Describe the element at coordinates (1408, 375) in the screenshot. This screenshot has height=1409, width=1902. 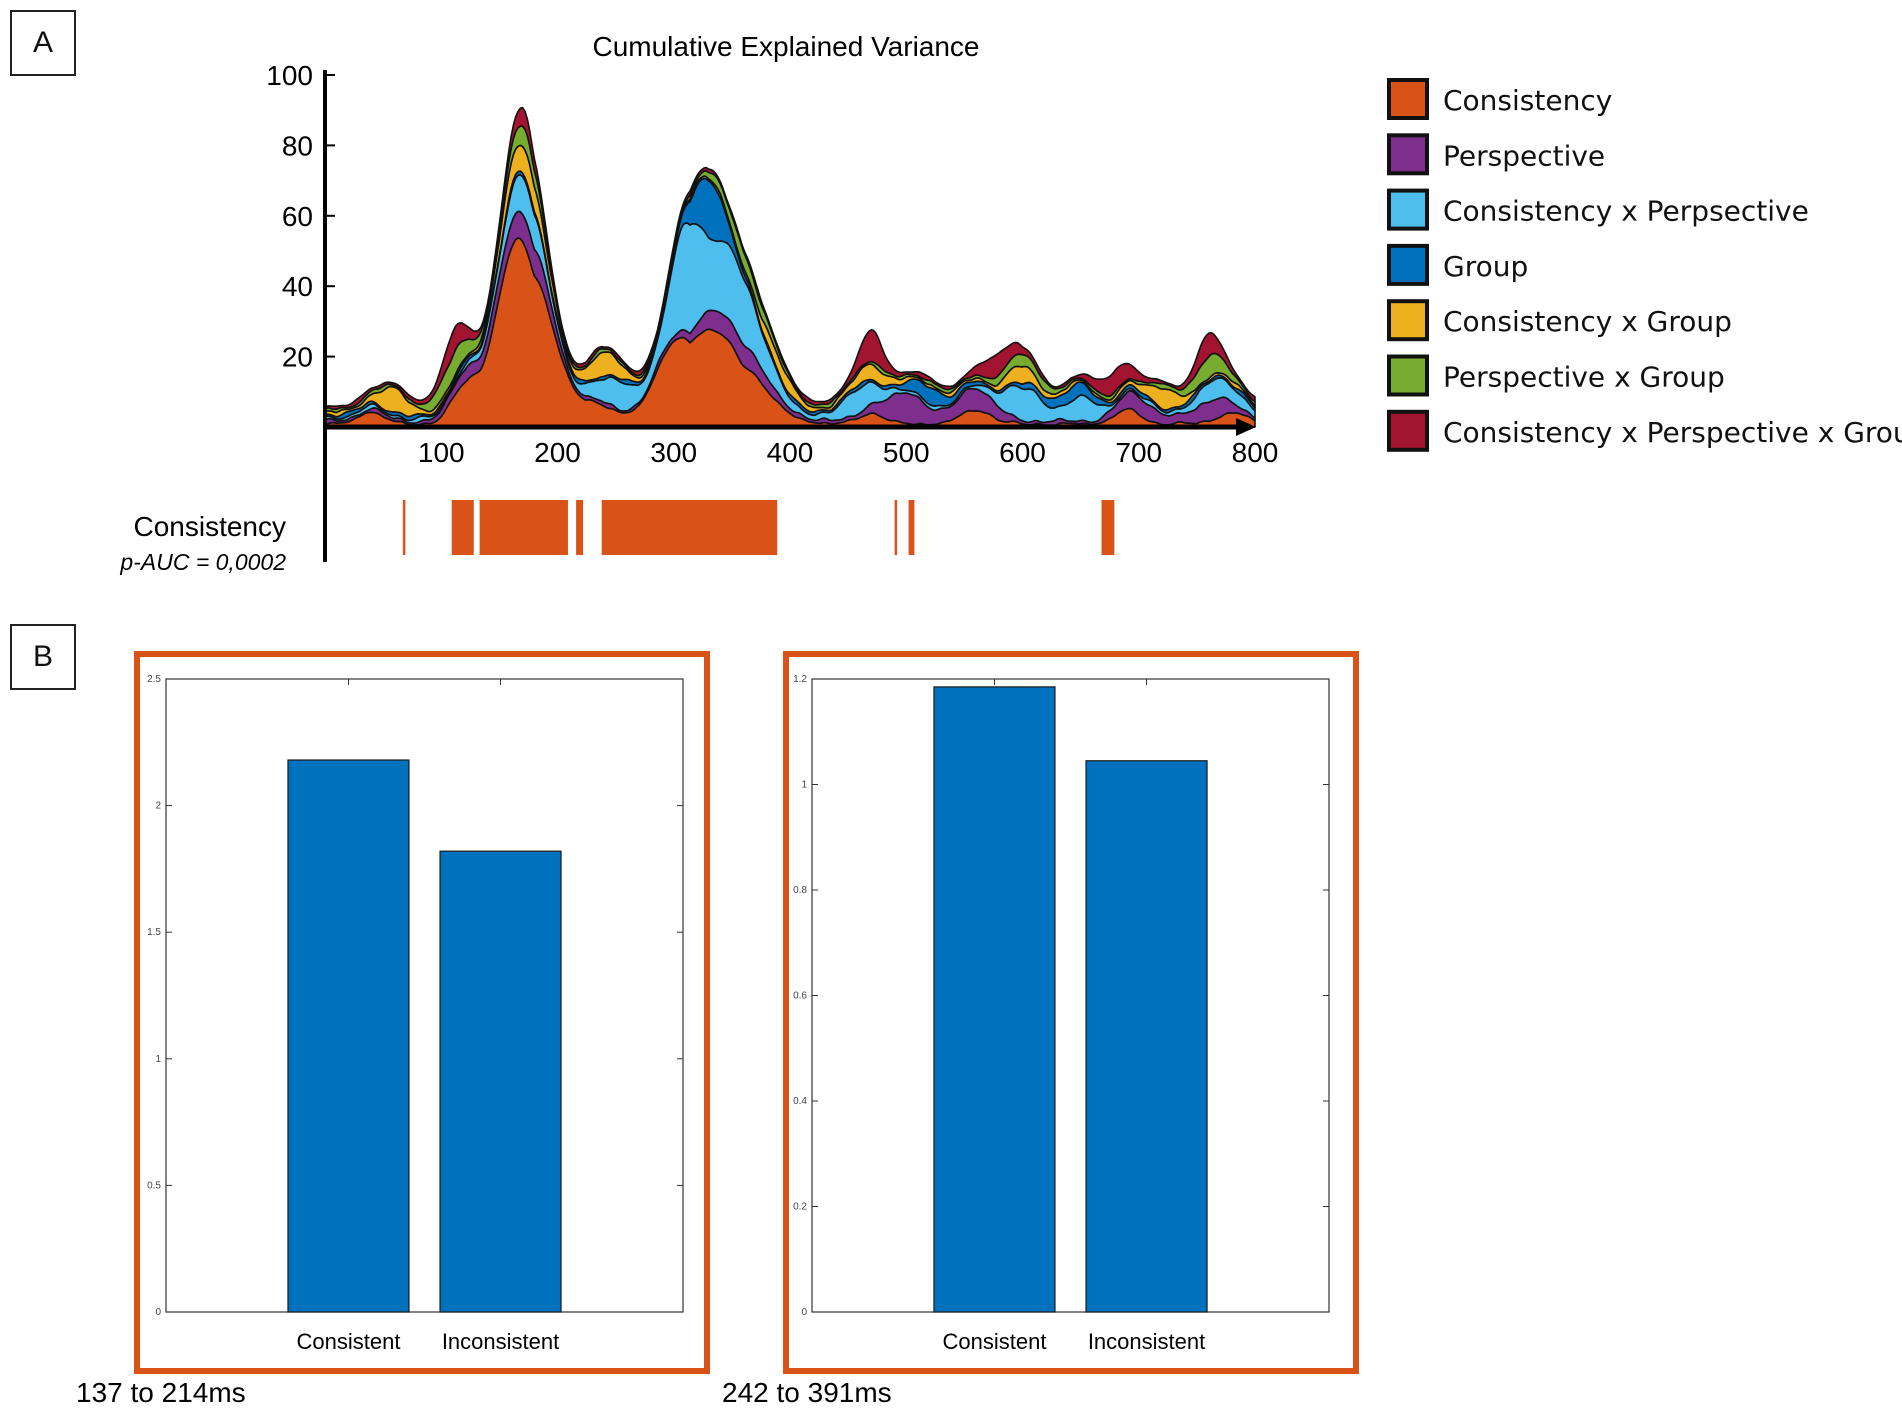
I see `legend-swatch-perspective-x-group` at that location.